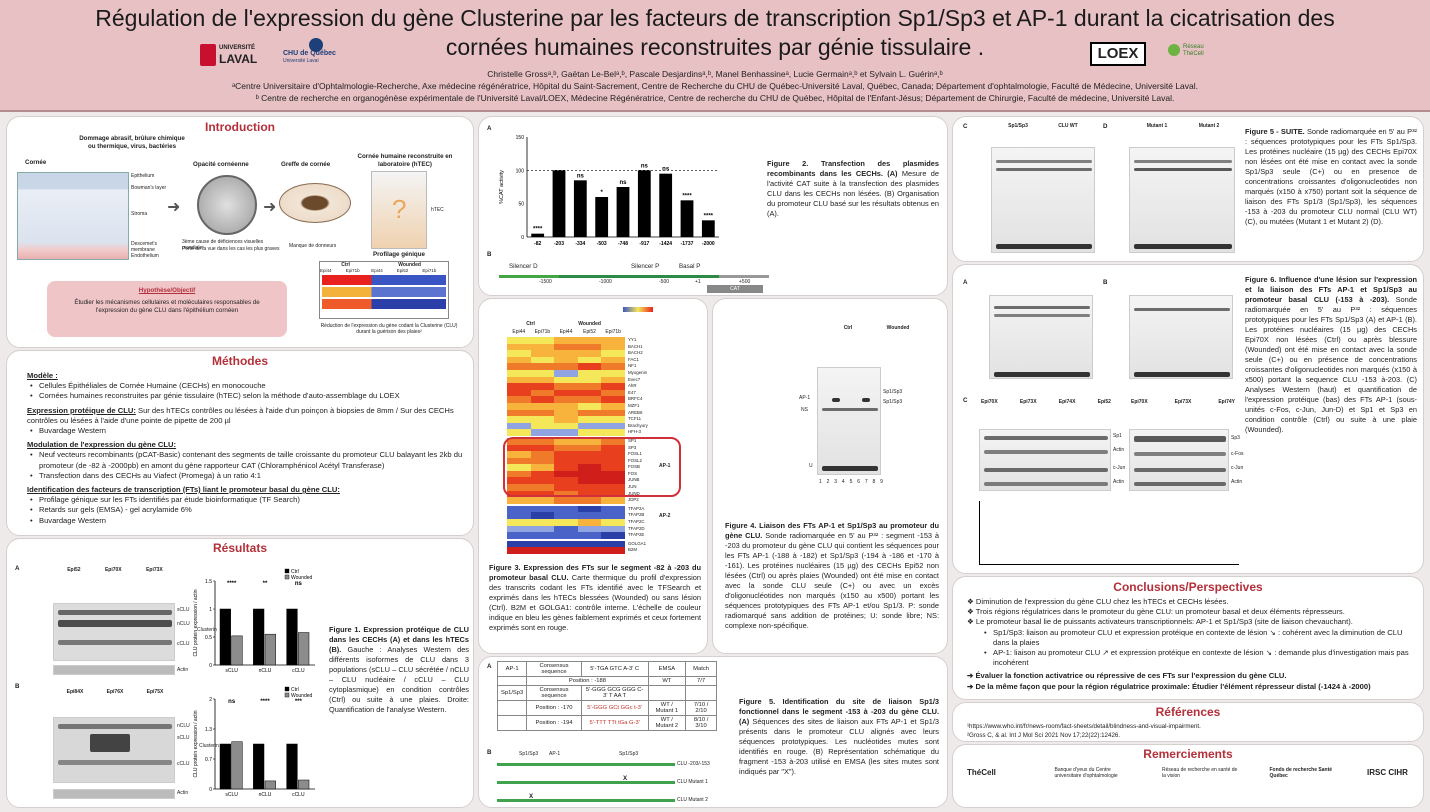 This screenshot has height=812, width=1430. What do you see at coordinates (625, 778) in the screenshot?
I see `mutation-x-icon: X` at bounding box center [625, 778].